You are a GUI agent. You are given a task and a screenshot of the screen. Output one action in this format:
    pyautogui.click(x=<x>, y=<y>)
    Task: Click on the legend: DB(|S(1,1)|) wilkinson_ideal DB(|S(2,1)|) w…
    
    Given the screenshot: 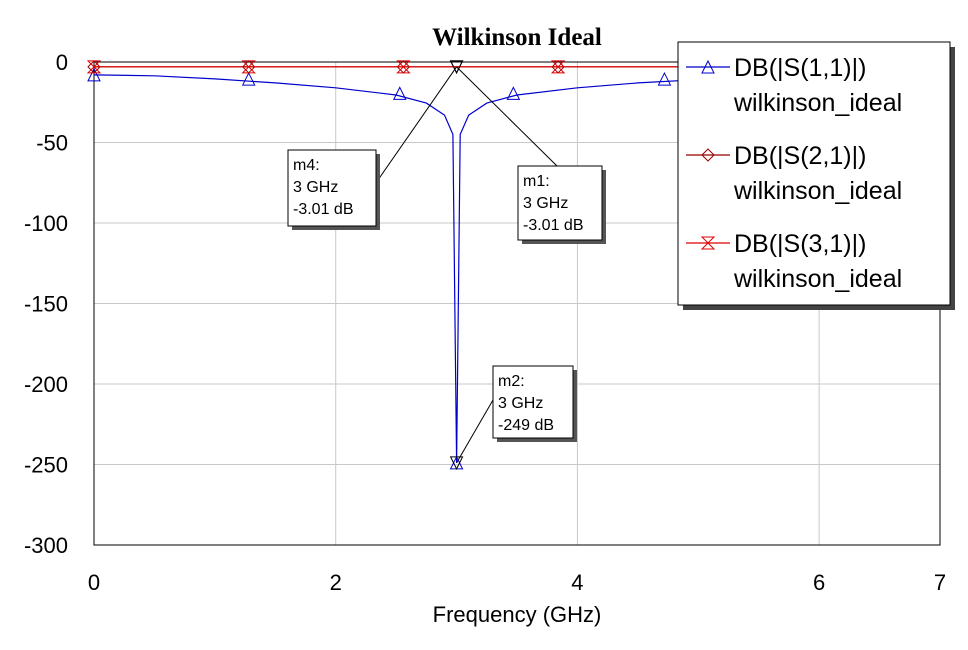 What is the action you would take?
    pyautogui.click(x=816, y=175)
    